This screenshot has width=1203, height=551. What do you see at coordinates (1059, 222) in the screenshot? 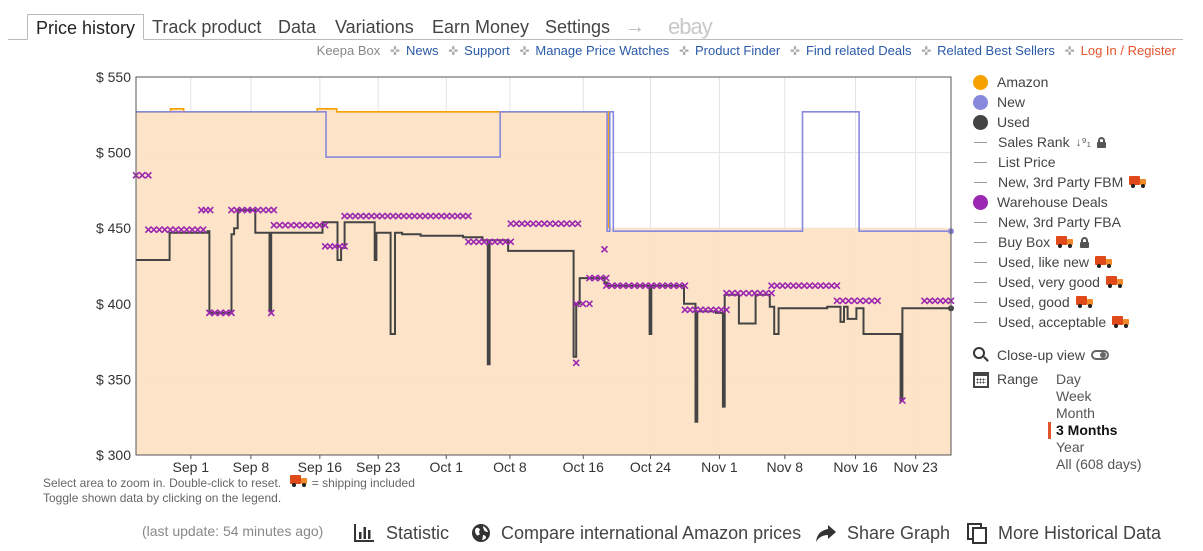
I see `legend-label: New, 3rd Party FBA` at bounding box center [1059, 222].